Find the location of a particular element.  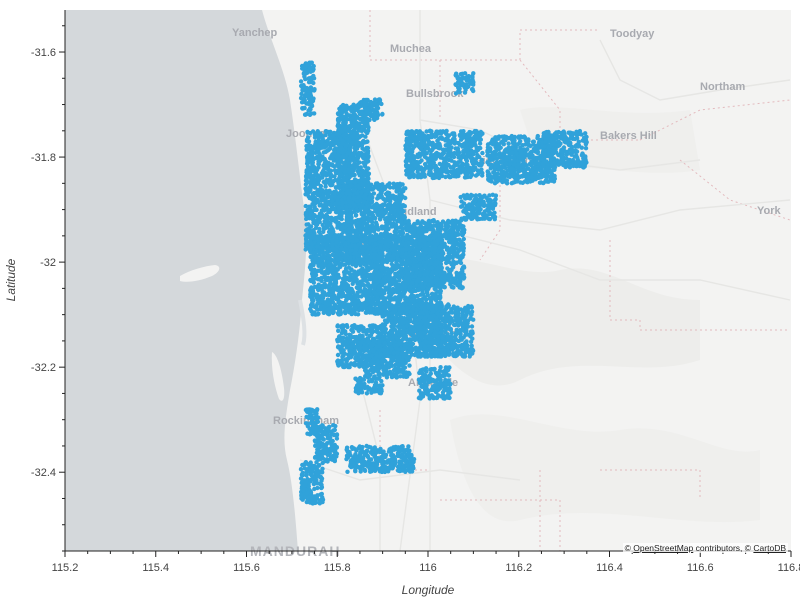

rottnest-island is located at coordinates (200, 273).